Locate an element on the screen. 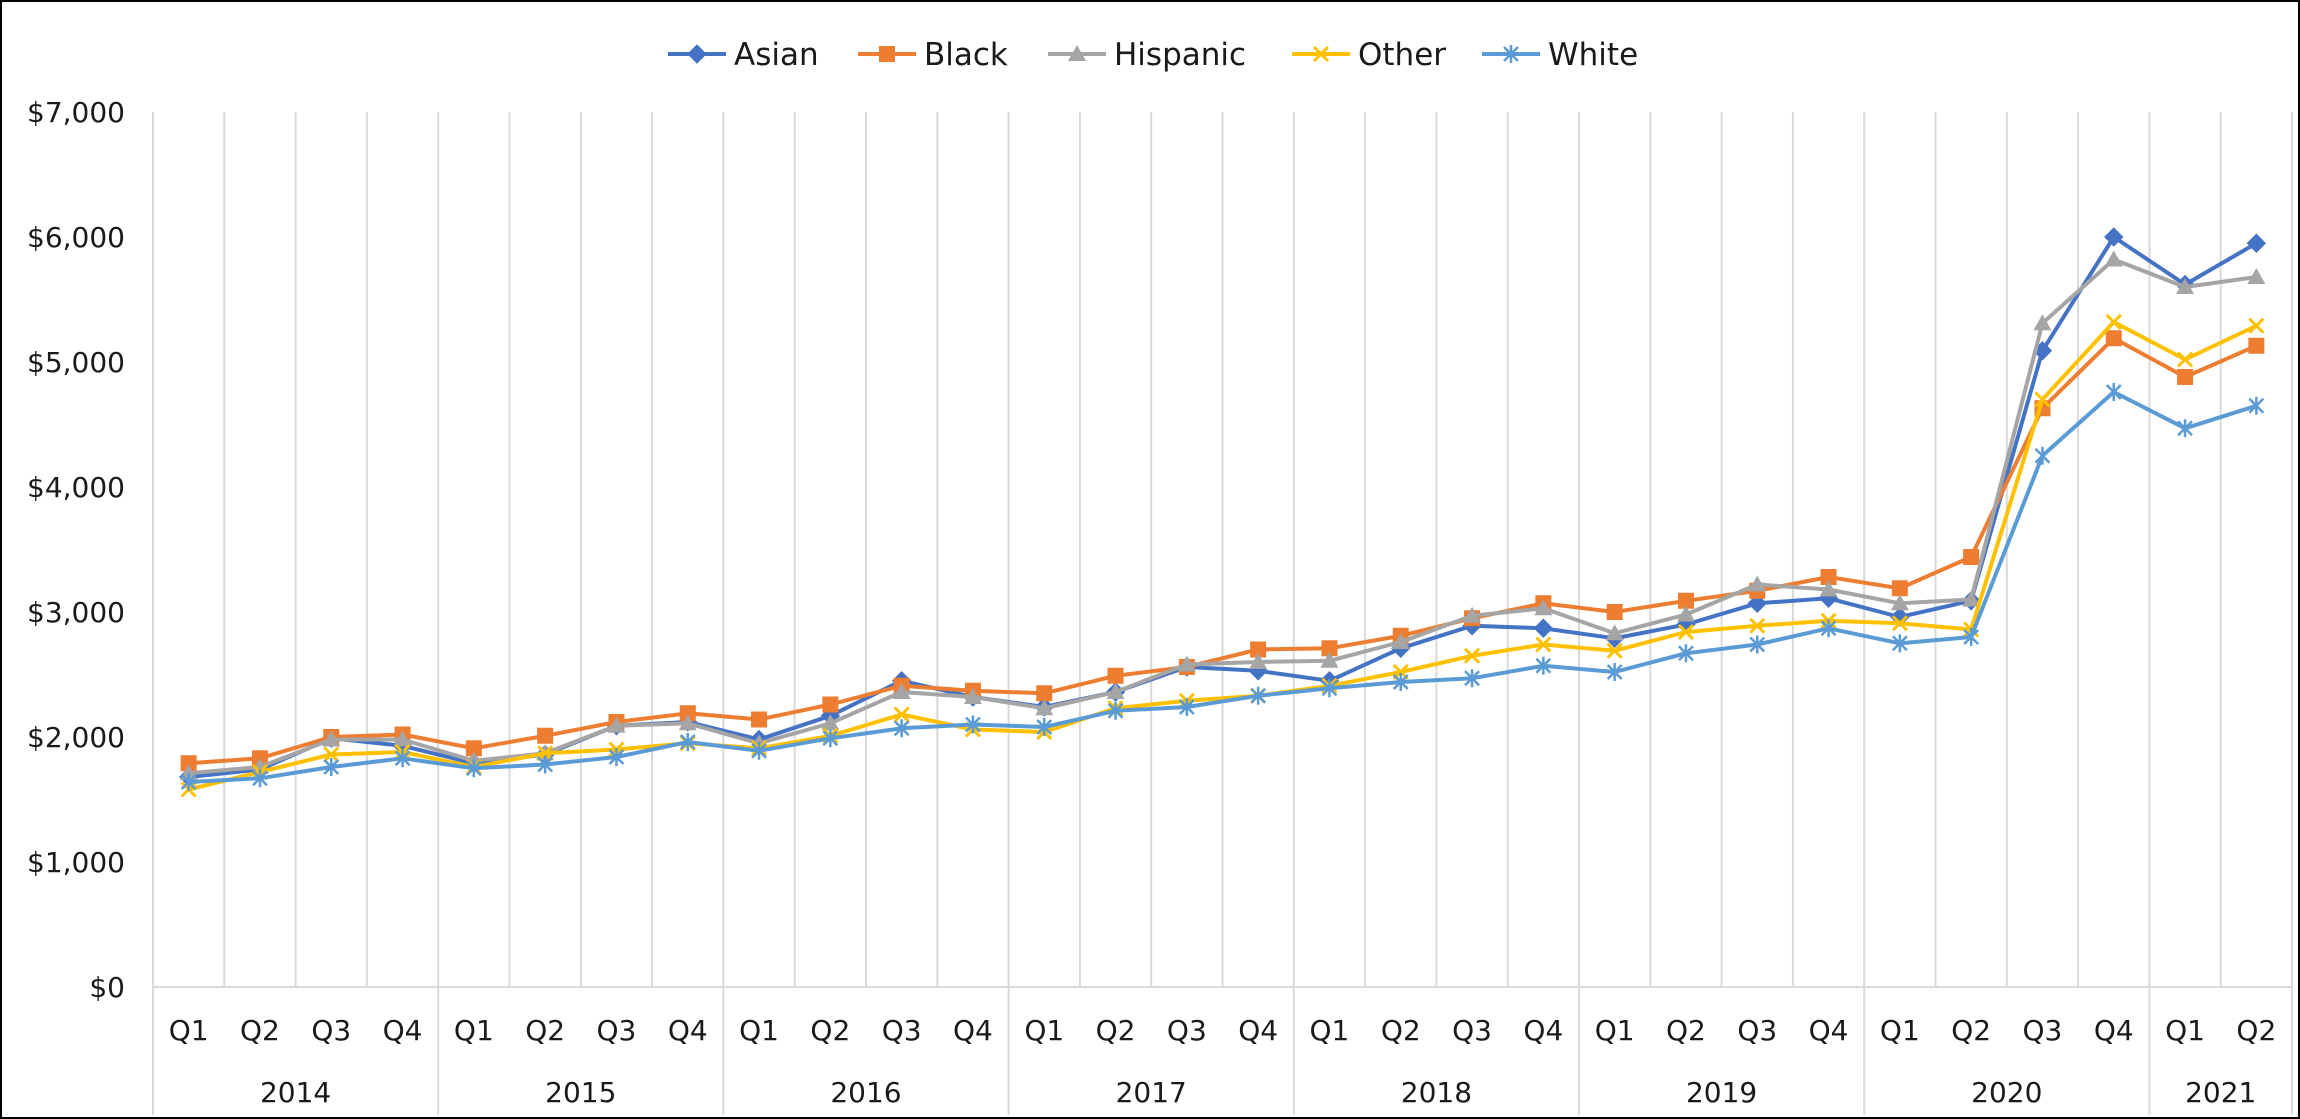 The height and width of the screenshot is (1119, 2300). legend-item-hispanic: Hispanic is located at coordinates (1147, 55).